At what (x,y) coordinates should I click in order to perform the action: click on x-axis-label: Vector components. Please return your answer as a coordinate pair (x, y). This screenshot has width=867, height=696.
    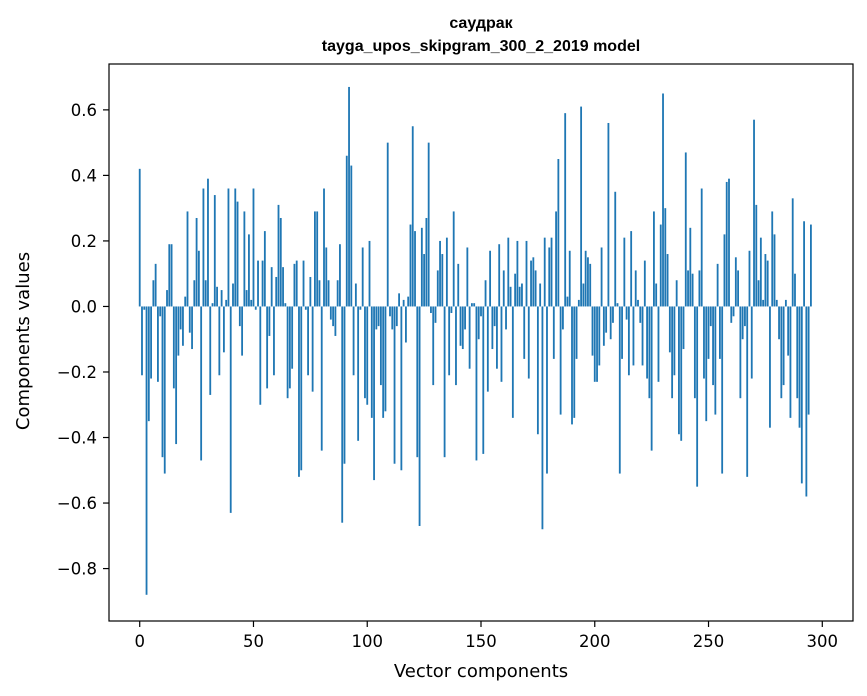
    Looking at the image, I should click on (481, 671).